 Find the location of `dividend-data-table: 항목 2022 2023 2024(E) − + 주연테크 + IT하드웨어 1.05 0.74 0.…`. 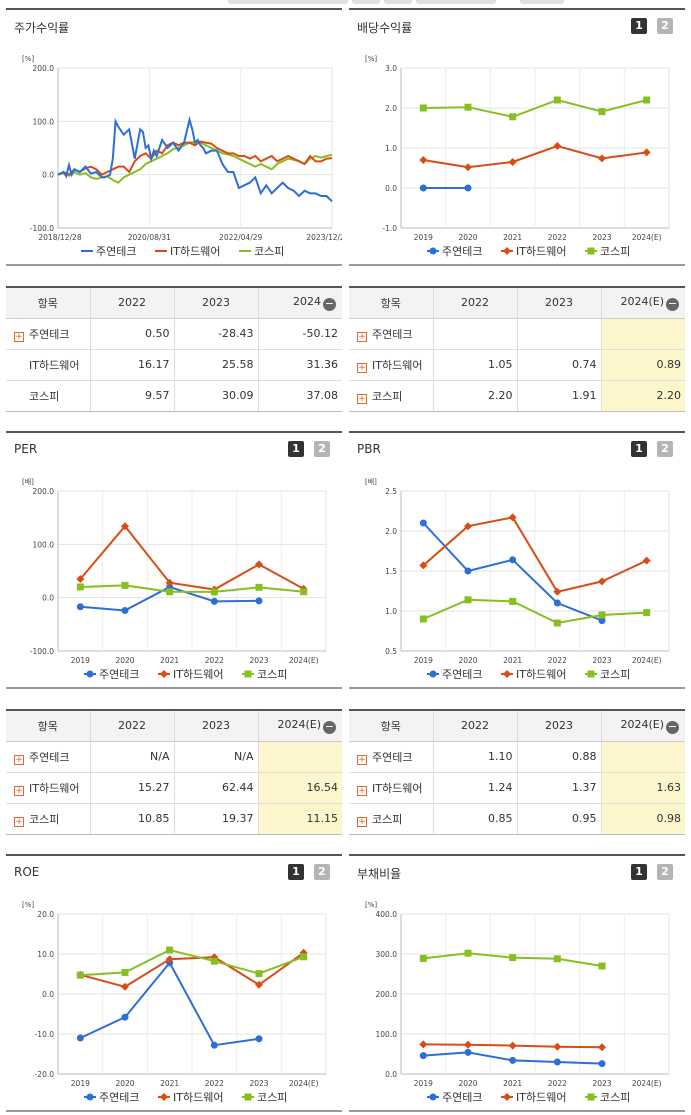

dividend-data-table: 항목 2022 2023 2024(E) − + 주연테크 + IT하드웨어 1.05 0.74 0.… is located at coordinates (517, 349).